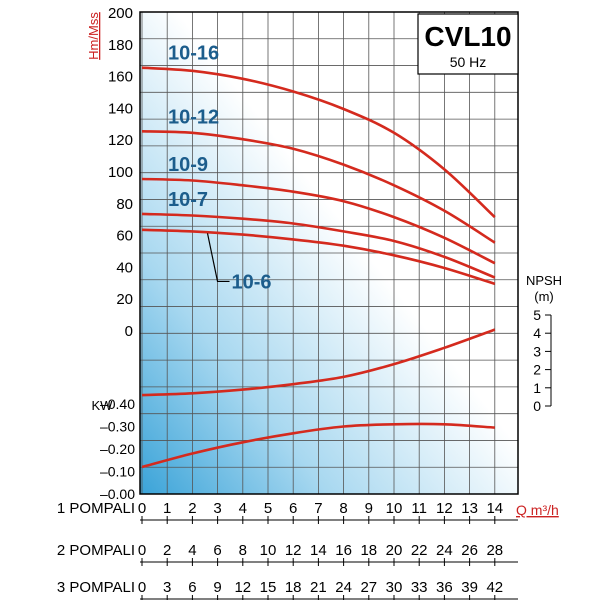 The height and width of the screenshot is (600, 600). Describe the element at coordinates (120, 13) in the screenshot. I see `head-tick-label: 200` at that location.